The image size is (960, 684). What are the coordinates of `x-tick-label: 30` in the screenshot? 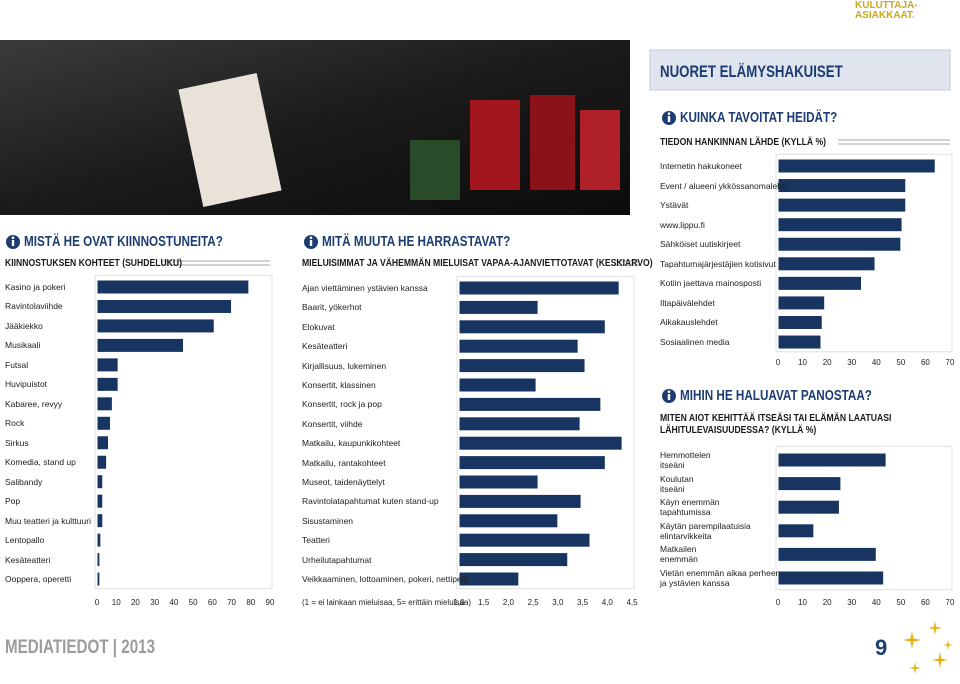 It's located at (155, 602).